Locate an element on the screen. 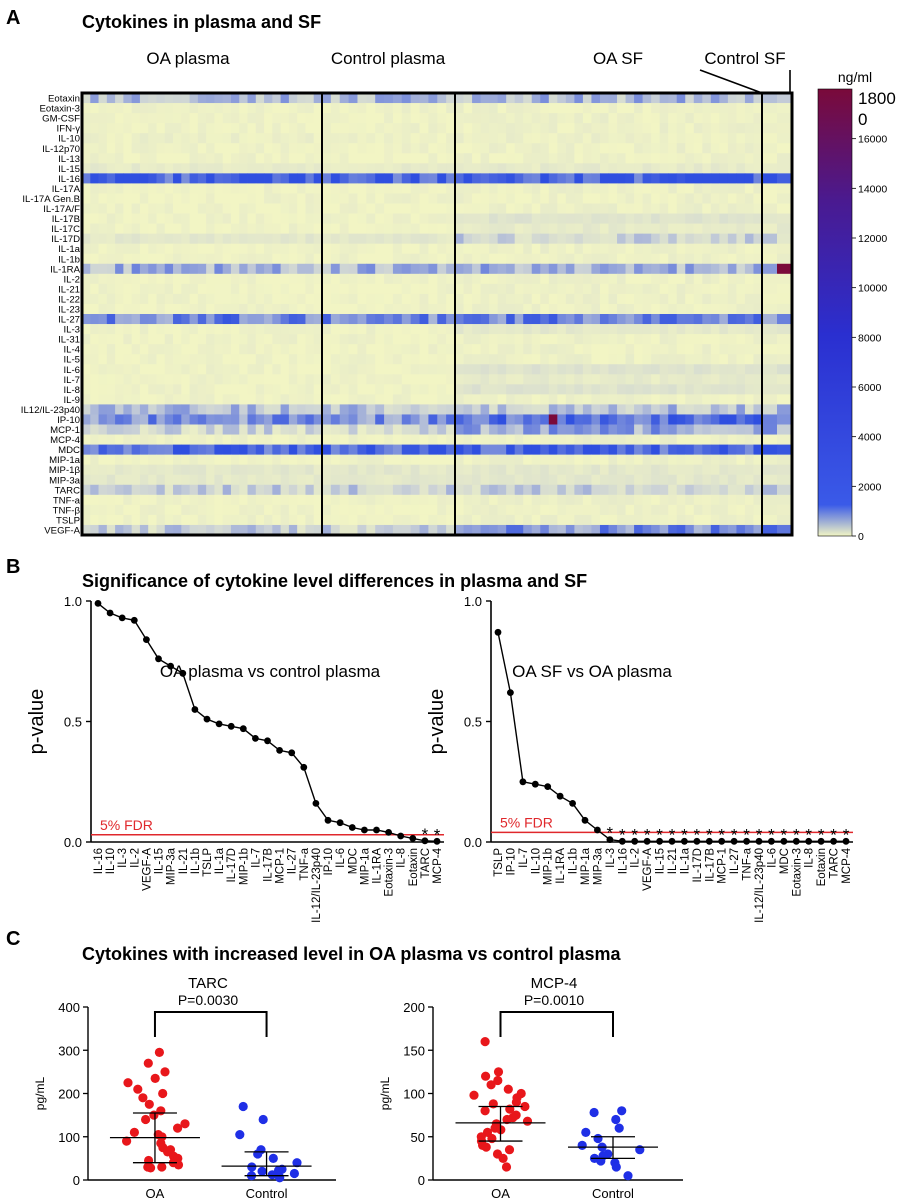 The image size is (899, 1204). heatmap-row-label: IL-17C is located at coordinates (65, 229).